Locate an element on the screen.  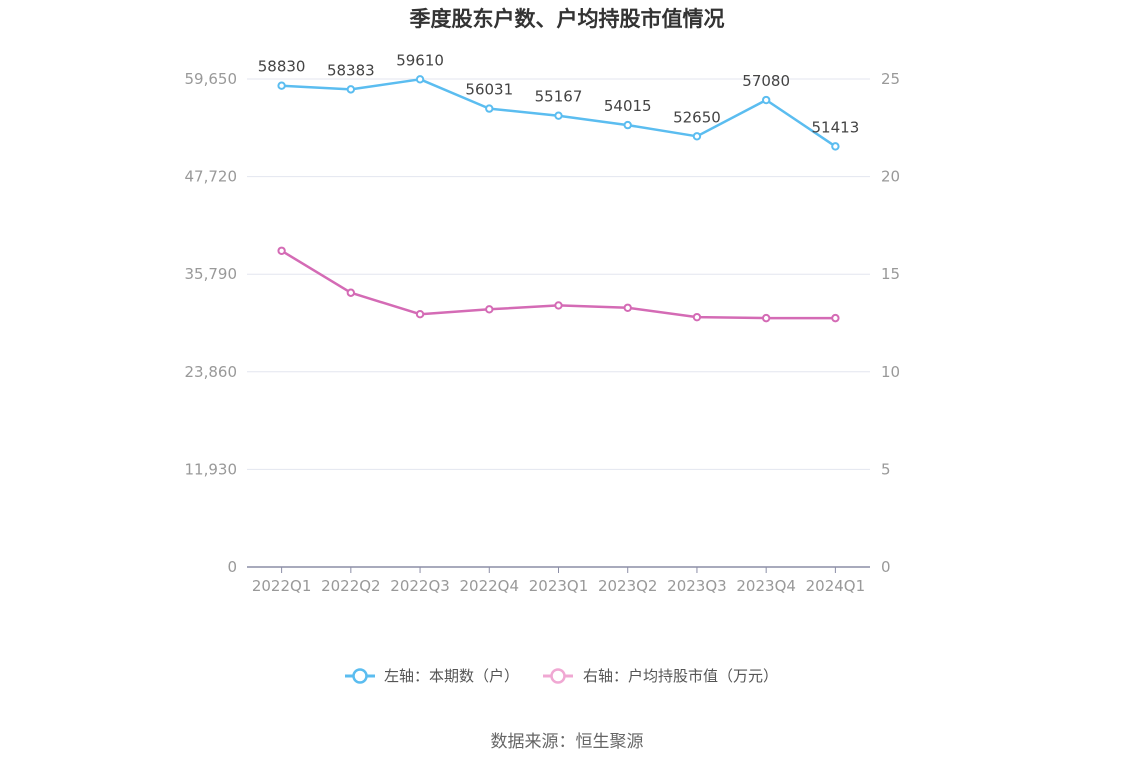
right-axis-tick-label: 0 is located at coordinates (886, 567).